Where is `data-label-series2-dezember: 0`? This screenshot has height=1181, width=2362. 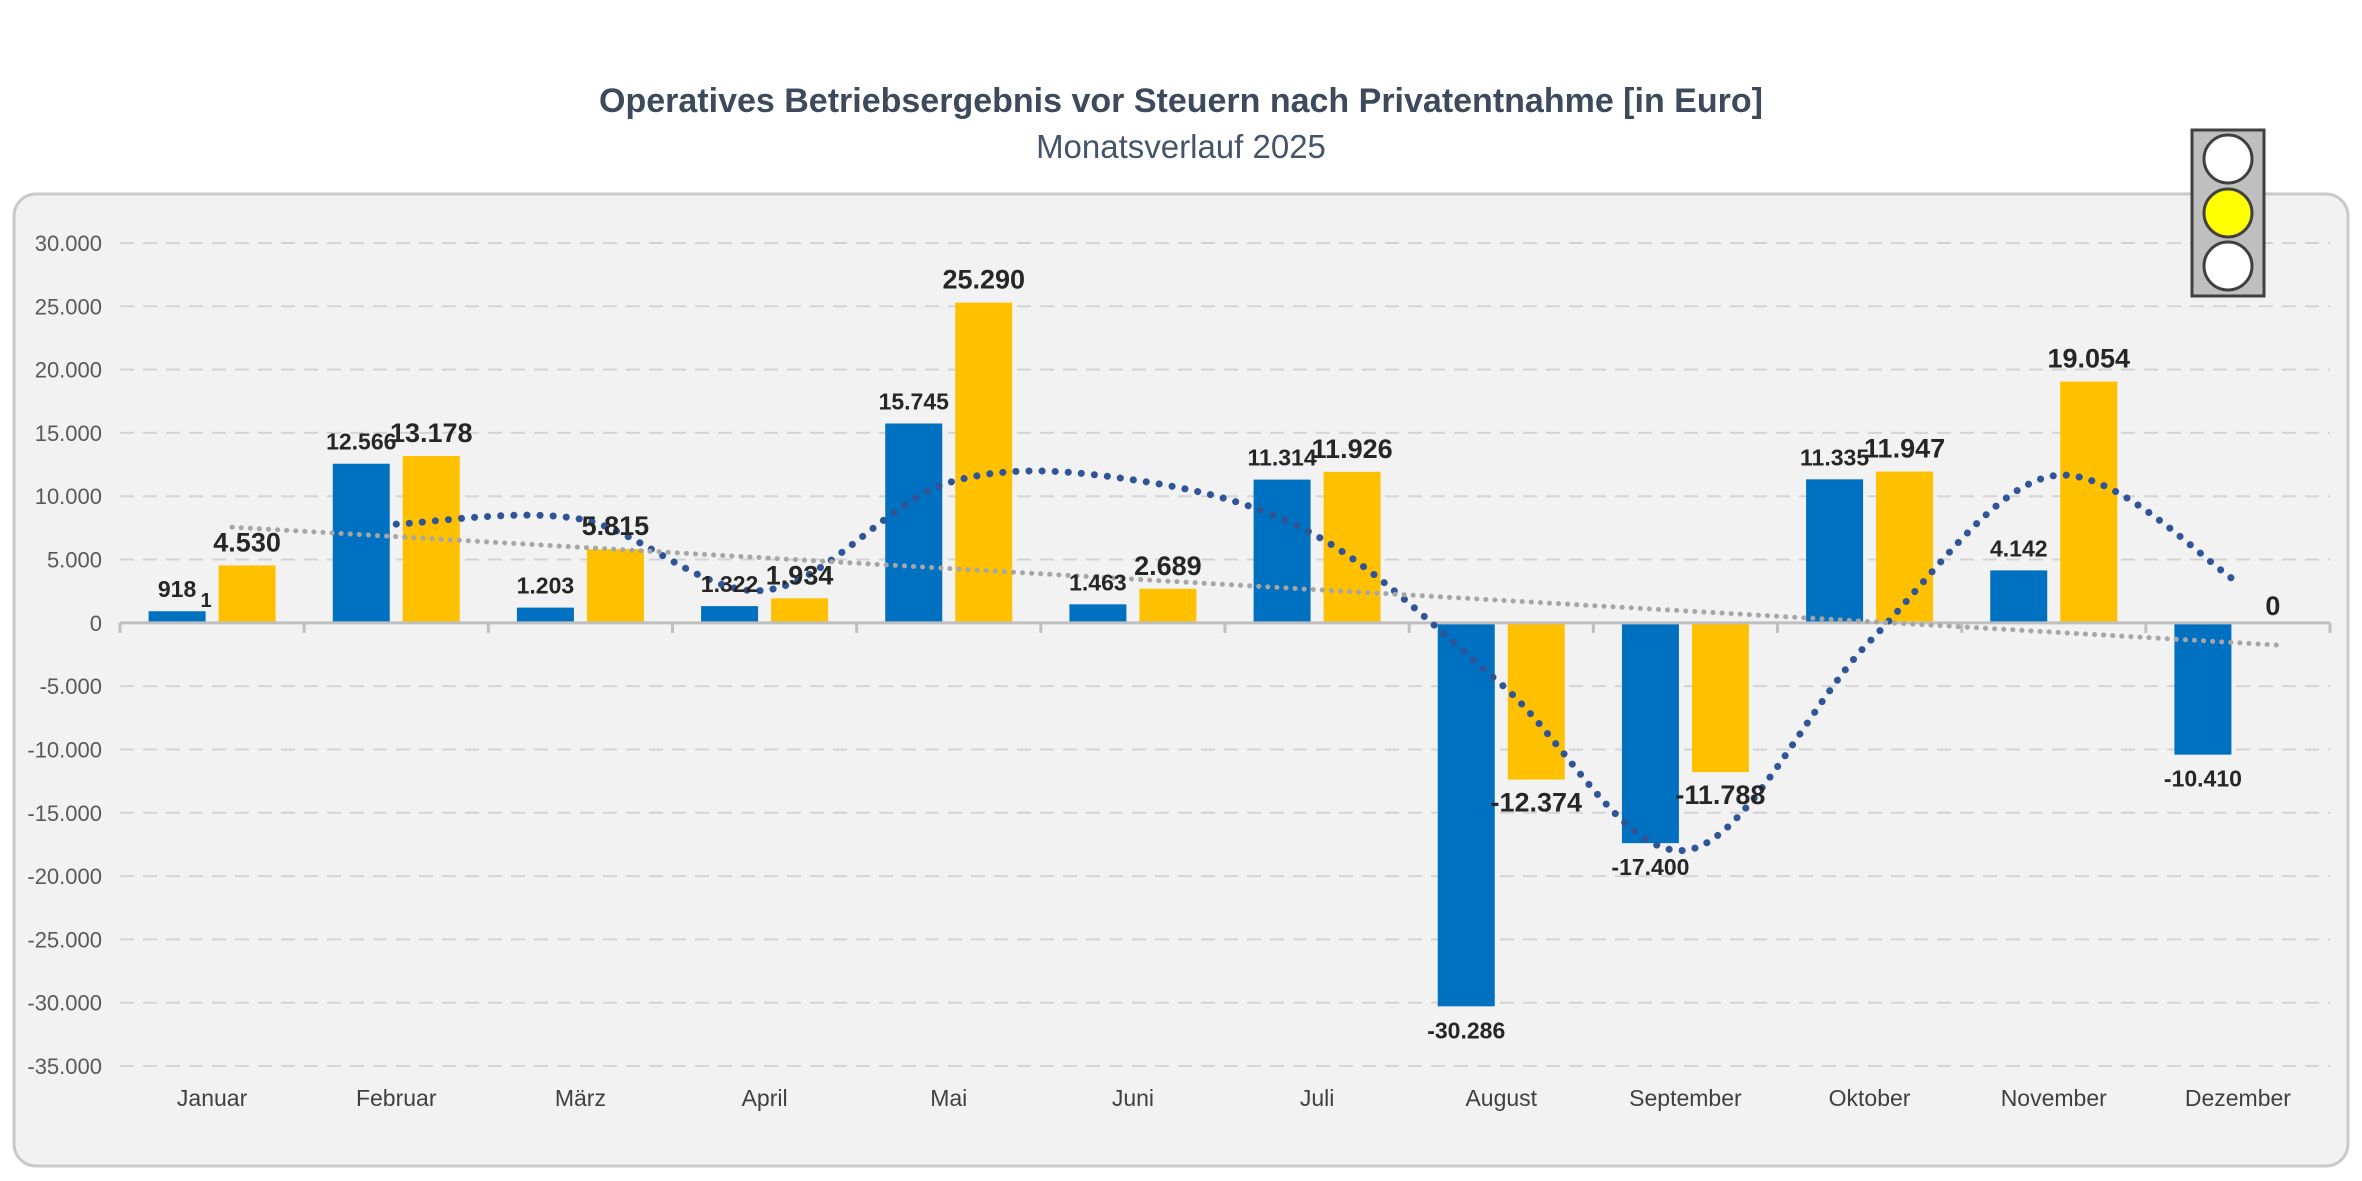 data-label-series2-dezember: 0 is located at coordinates (2272, 606).